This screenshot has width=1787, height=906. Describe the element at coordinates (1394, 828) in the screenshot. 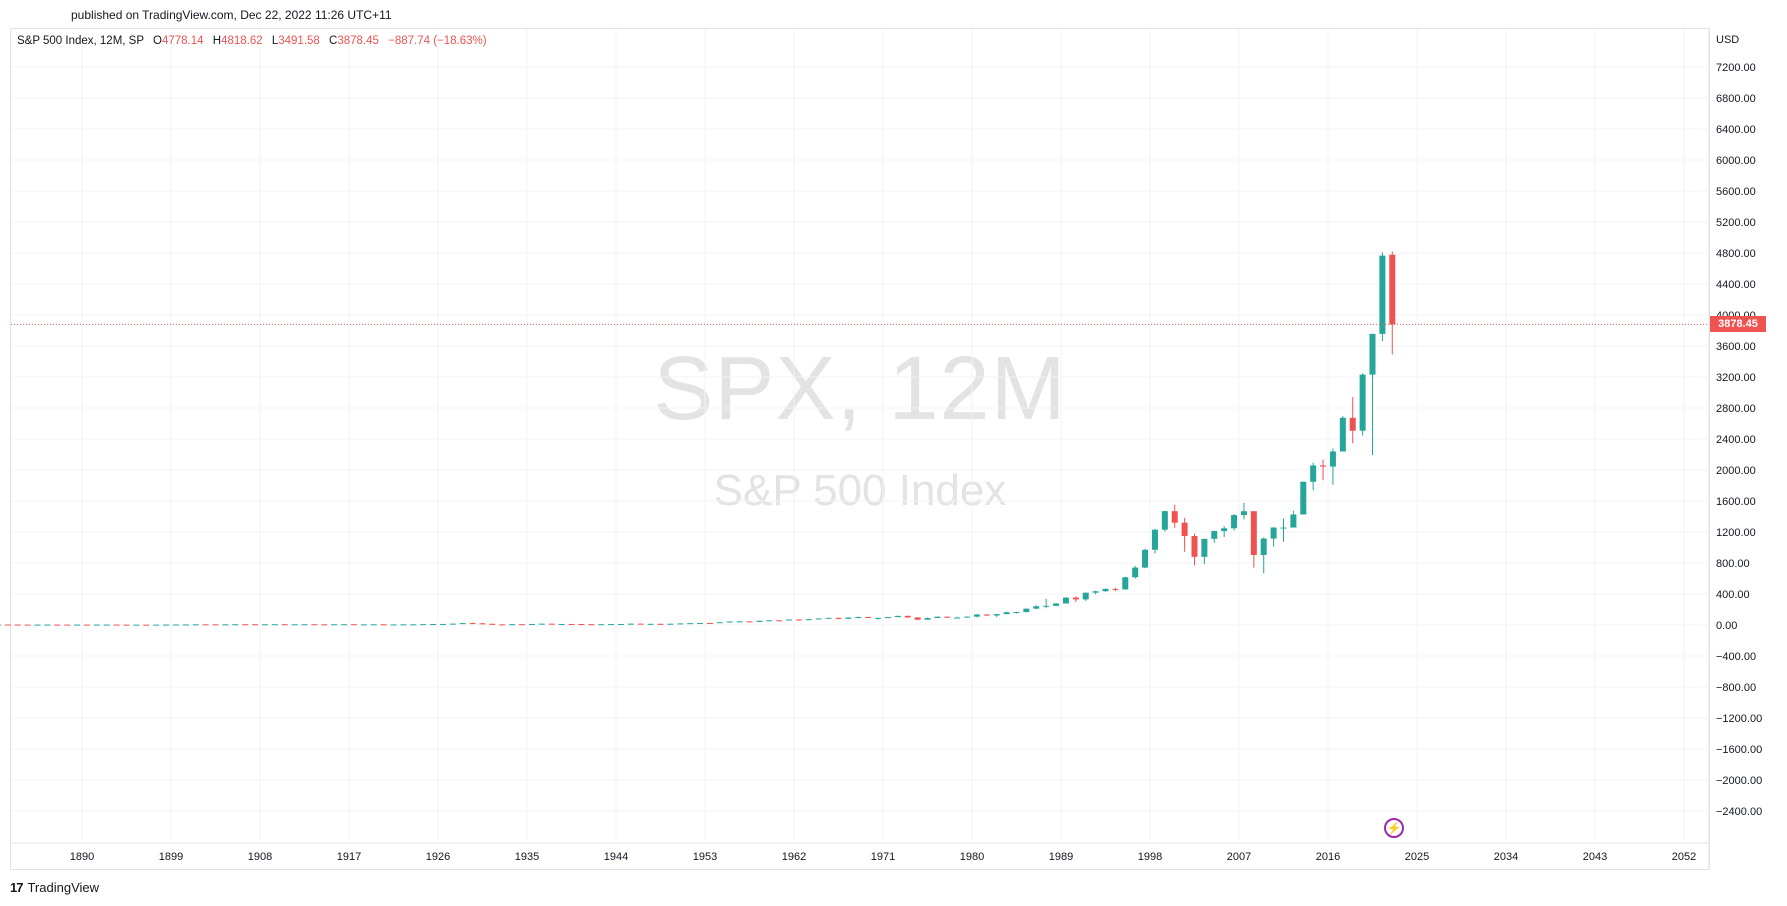

I see `lightning-icon: ⚡` at that location.